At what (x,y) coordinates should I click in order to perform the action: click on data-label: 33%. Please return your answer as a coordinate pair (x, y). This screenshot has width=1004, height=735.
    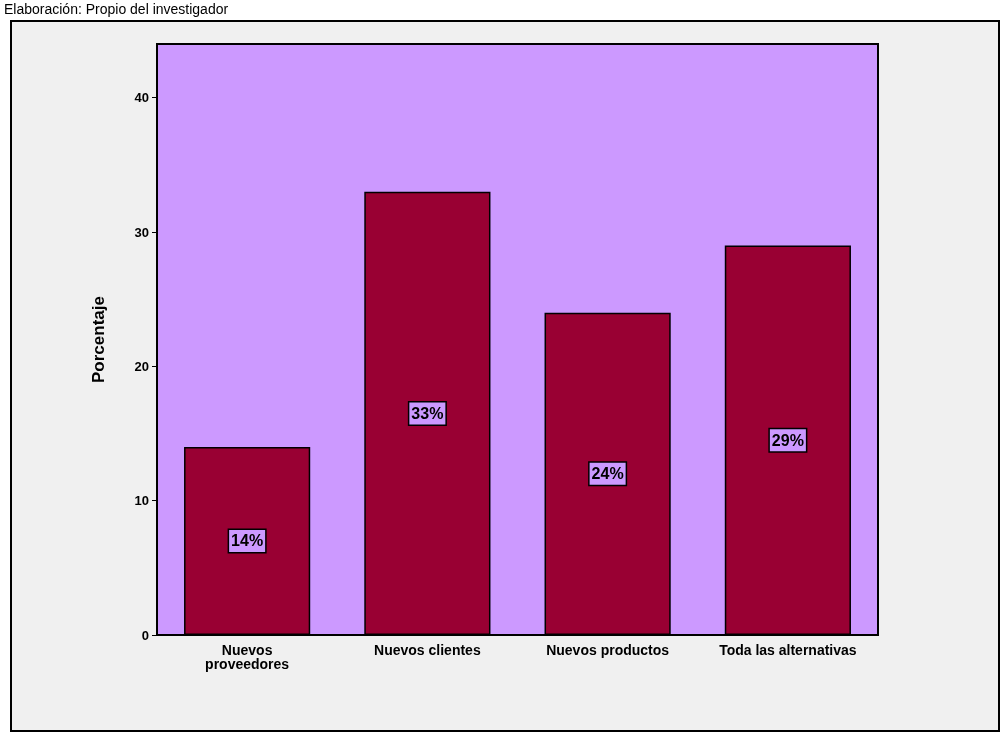
    Looking at the image, I should click on (427, 413).